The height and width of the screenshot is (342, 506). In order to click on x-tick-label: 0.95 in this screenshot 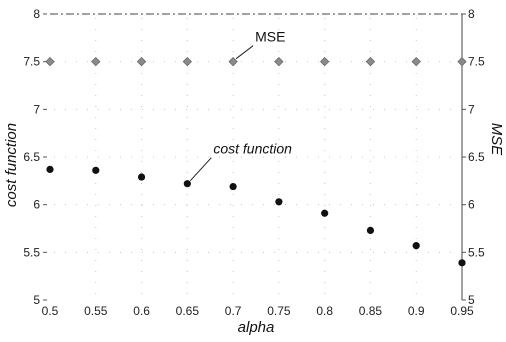, I will do `click(462, 311)`.